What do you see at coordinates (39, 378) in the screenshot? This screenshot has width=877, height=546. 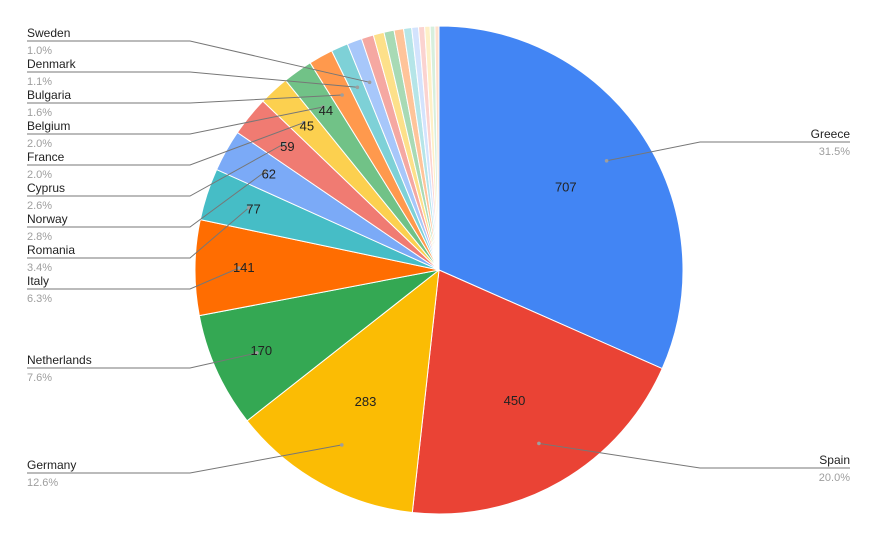 I see `percent-label-netherlands: 7.6%` at bounding box center [39, 378].